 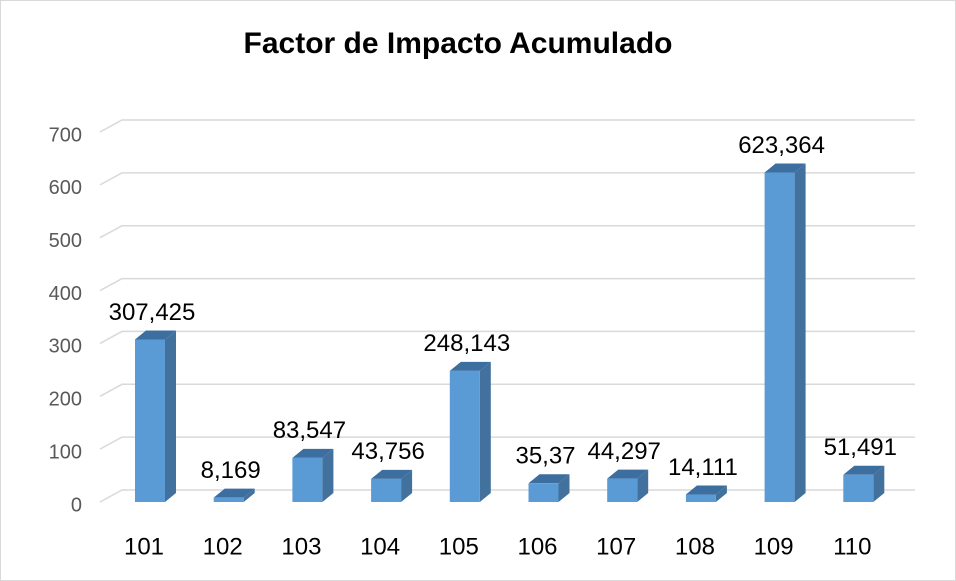 What do you see at coordinates (144, 546) in the screenshot?
I see `x-tick-label: 101` at bounding box center [144, 546].